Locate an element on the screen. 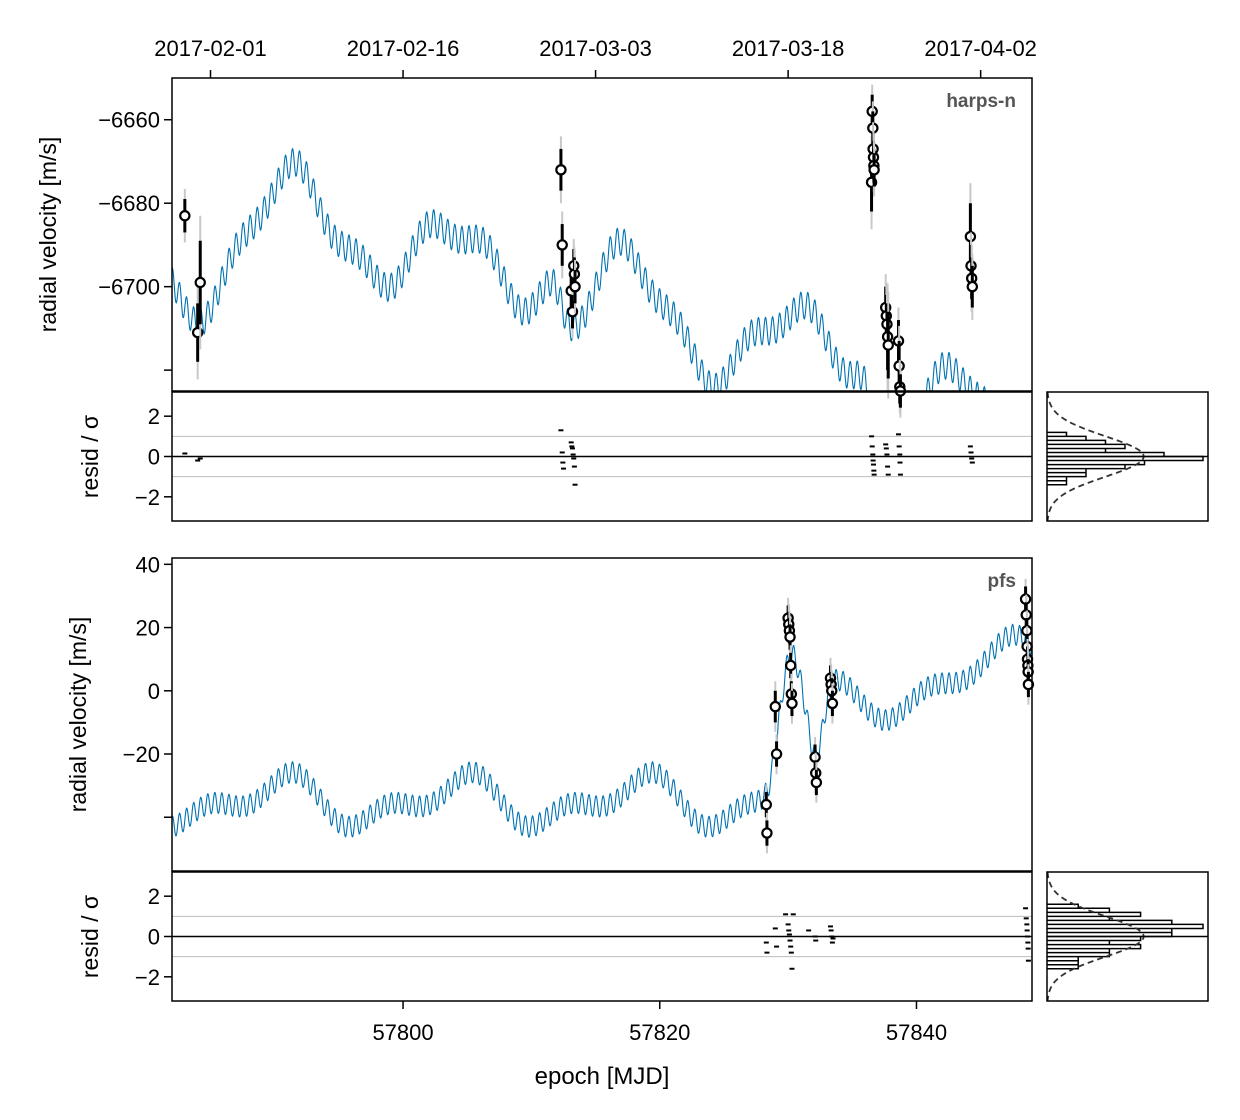  resid-ytick-label-pfs-2: −2 is located at coordinates (147, 977).